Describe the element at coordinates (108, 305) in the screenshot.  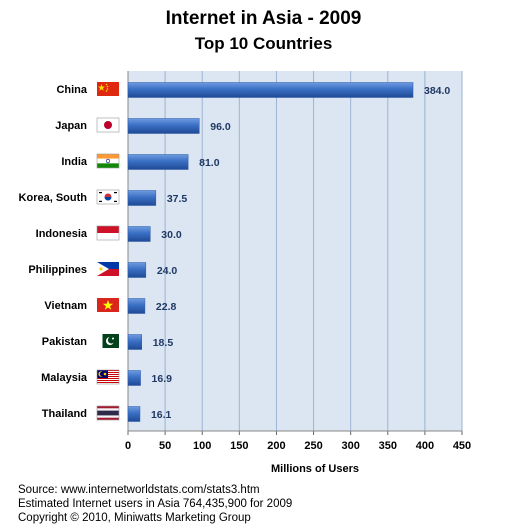
I see `vietnam-flag-icon` at that location.